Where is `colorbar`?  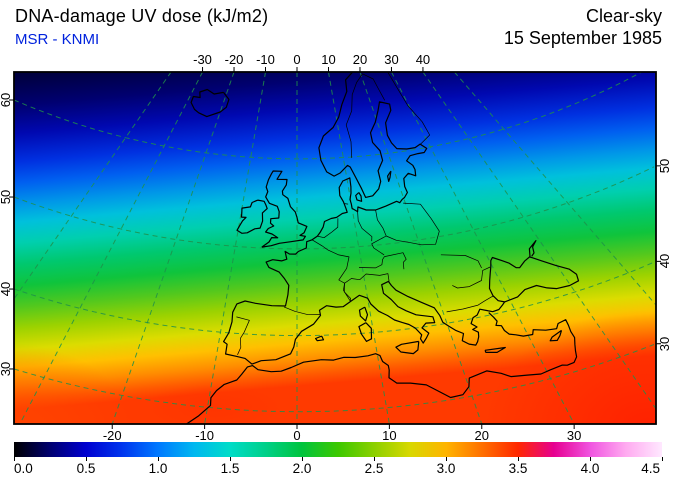 colorbar is located at coordinates (338, 449).